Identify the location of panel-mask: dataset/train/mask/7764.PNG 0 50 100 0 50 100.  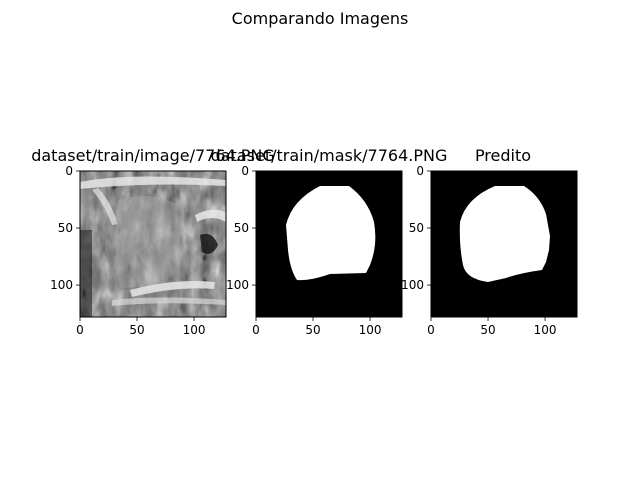
(329, 241).